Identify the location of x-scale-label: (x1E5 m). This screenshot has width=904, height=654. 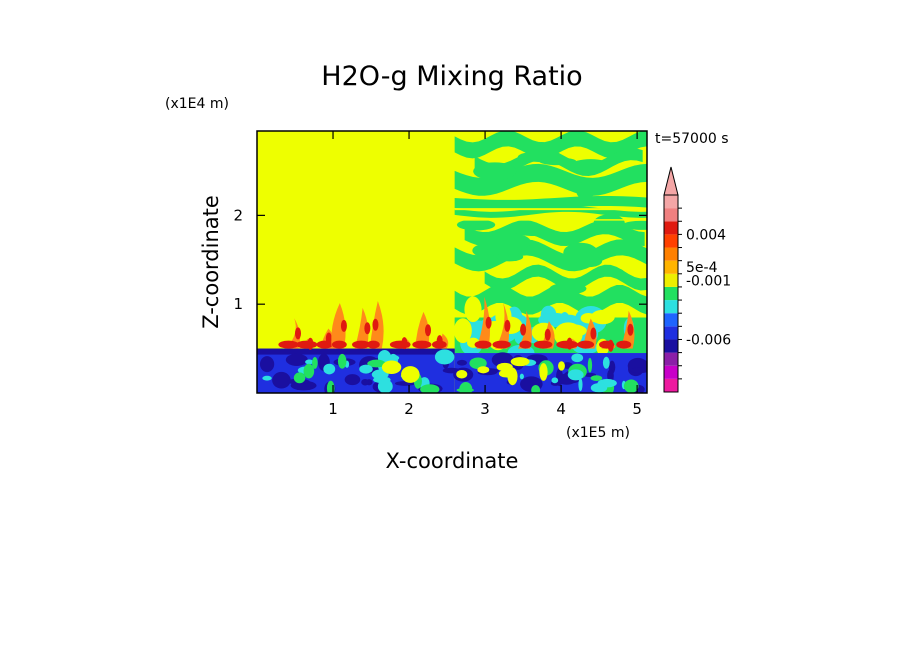
(598, 433).